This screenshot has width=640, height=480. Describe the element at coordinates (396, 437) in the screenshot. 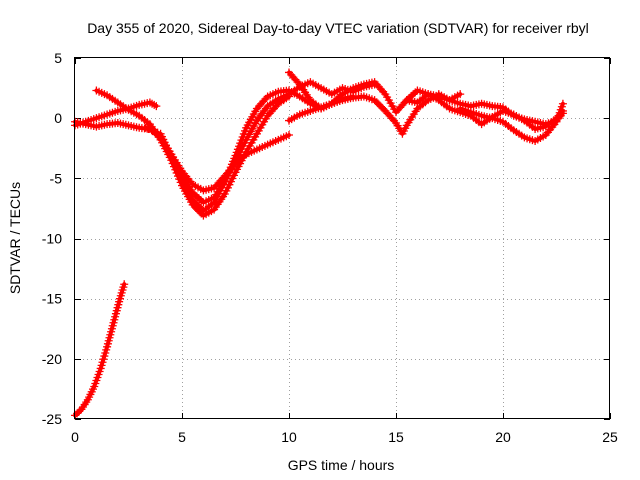

I see `x-tick-label: 15` at that location.